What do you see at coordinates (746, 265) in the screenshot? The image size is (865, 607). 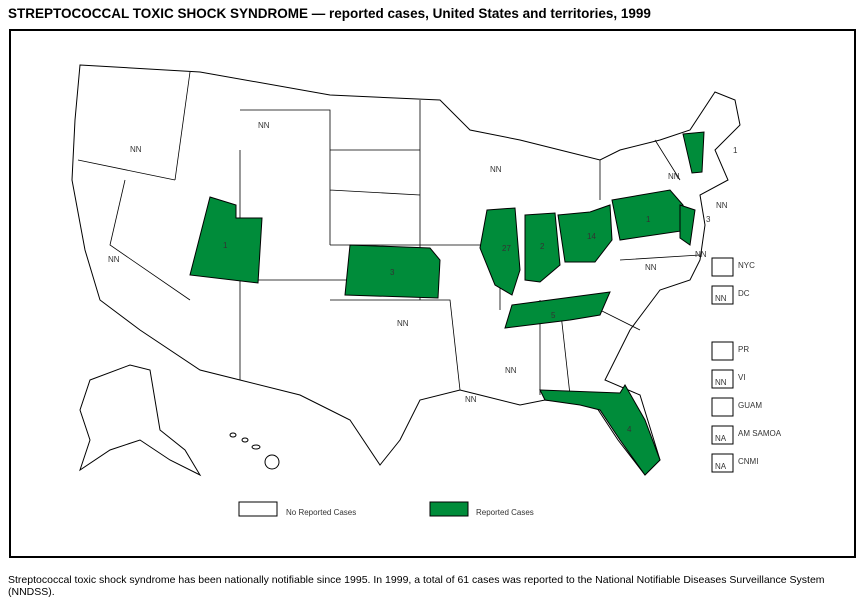 I see `territory-name: NYC` at bounding box center [746, 265].